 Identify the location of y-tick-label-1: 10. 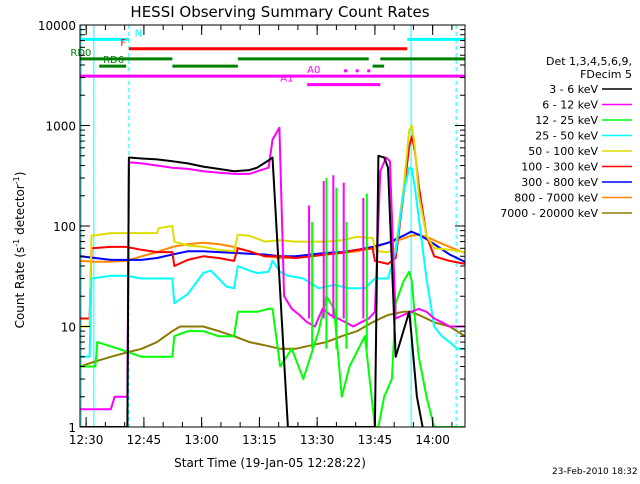
(68, 328).